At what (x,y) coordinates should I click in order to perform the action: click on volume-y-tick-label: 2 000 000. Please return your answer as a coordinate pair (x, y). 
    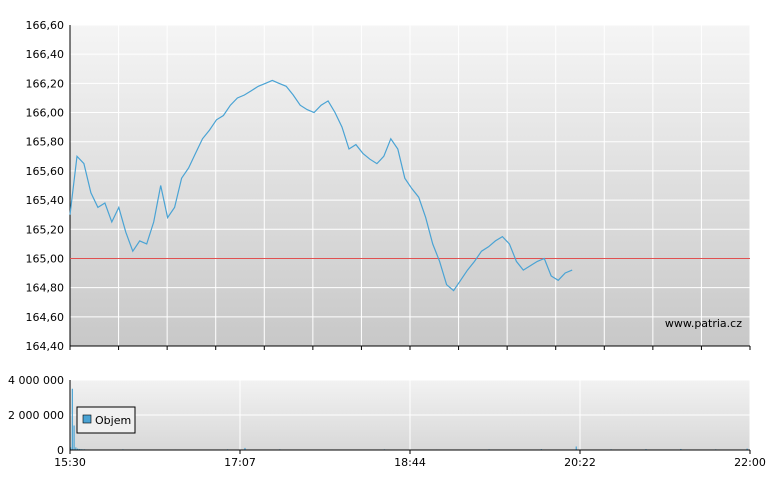
    Looking at the image, I should click on (36, 415).